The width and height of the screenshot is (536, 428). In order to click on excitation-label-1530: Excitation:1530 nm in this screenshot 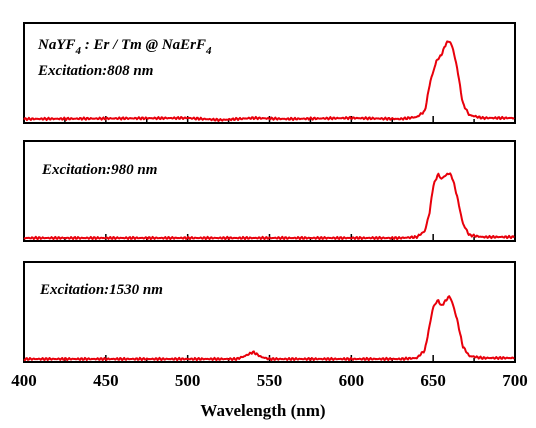, I will do `click(101, 290)`.